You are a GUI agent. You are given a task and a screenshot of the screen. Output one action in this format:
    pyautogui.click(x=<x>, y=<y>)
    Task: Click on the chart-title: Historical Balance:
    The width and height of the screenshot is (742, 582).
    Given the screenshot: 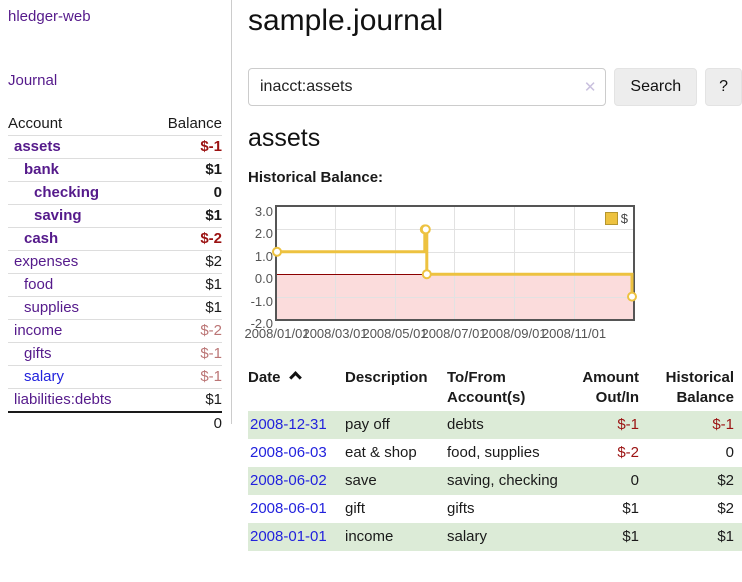 What is the action you would take?
    pyautogui.click(x=316, y=177)
    